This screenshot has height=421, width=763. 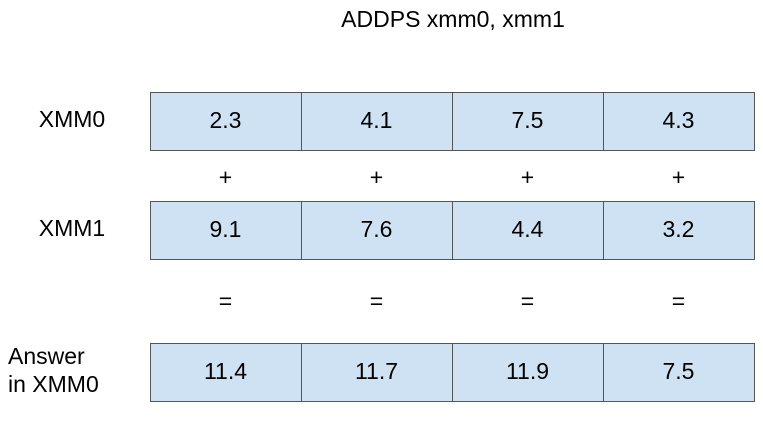 I want to click on cell-value: 3.2, so click(x=679, y=229).